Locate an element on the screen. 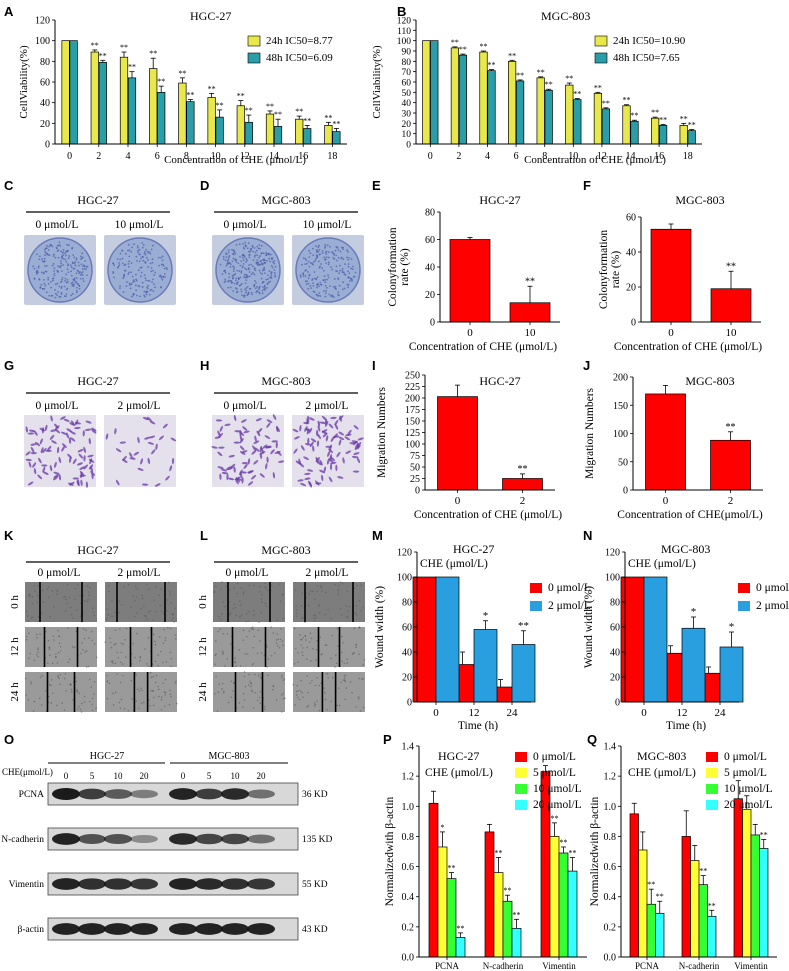 This screenshot has width=789, height=971. y-tick-label: 150 is located at coordinates (412, 422).